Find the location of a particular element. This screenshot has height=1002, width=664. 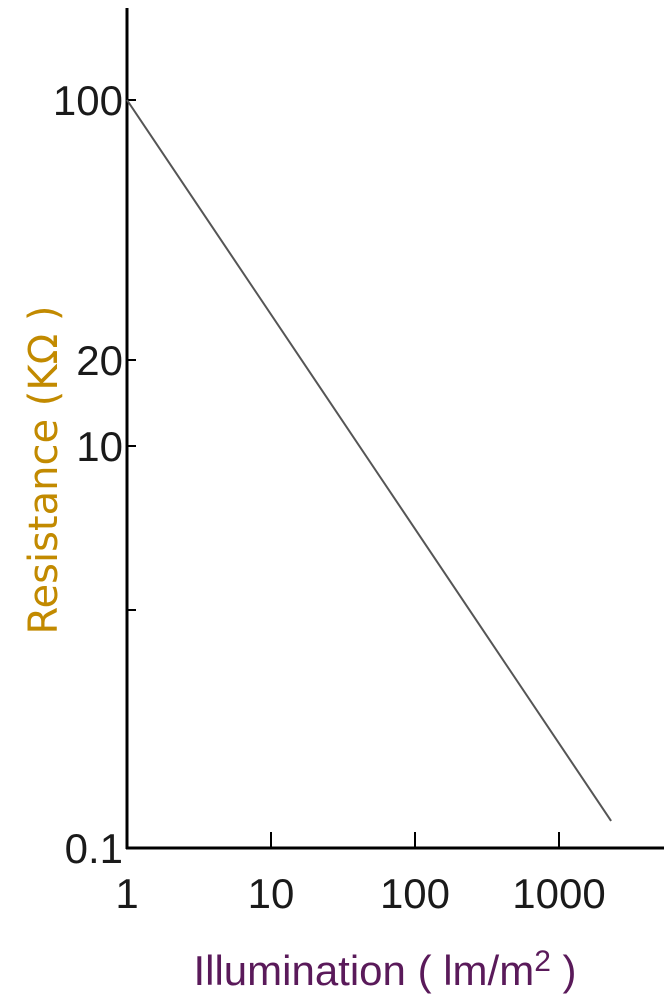

y-axis-label: Resistance (KΩ ) is located at coordinates (44, 470).